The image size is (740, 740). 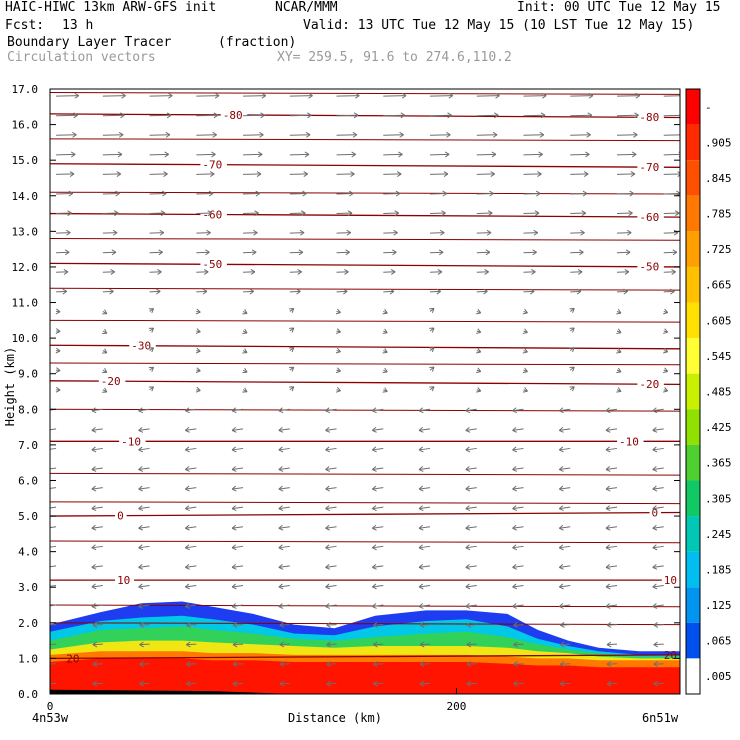 What do you see at coordinates (141, 346) in the screenshot?
I see `contour-label: -30` at bounding box center [141, 346].